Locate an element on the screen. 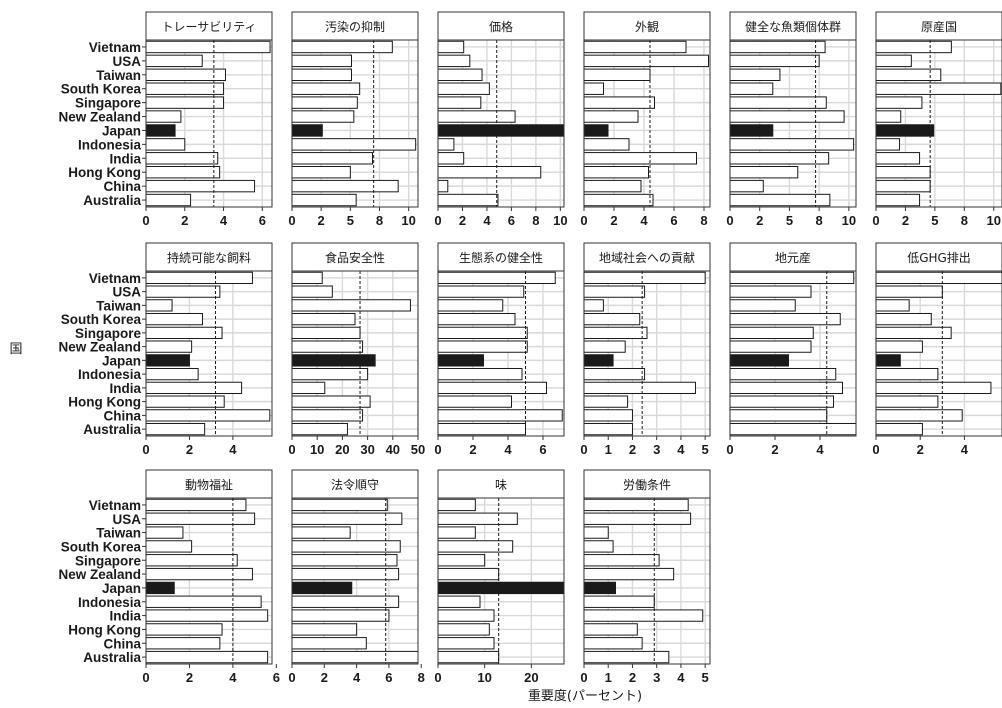 The image size is (1002, 708). x-tick-label: 40 is located at coordinates (393, 449).